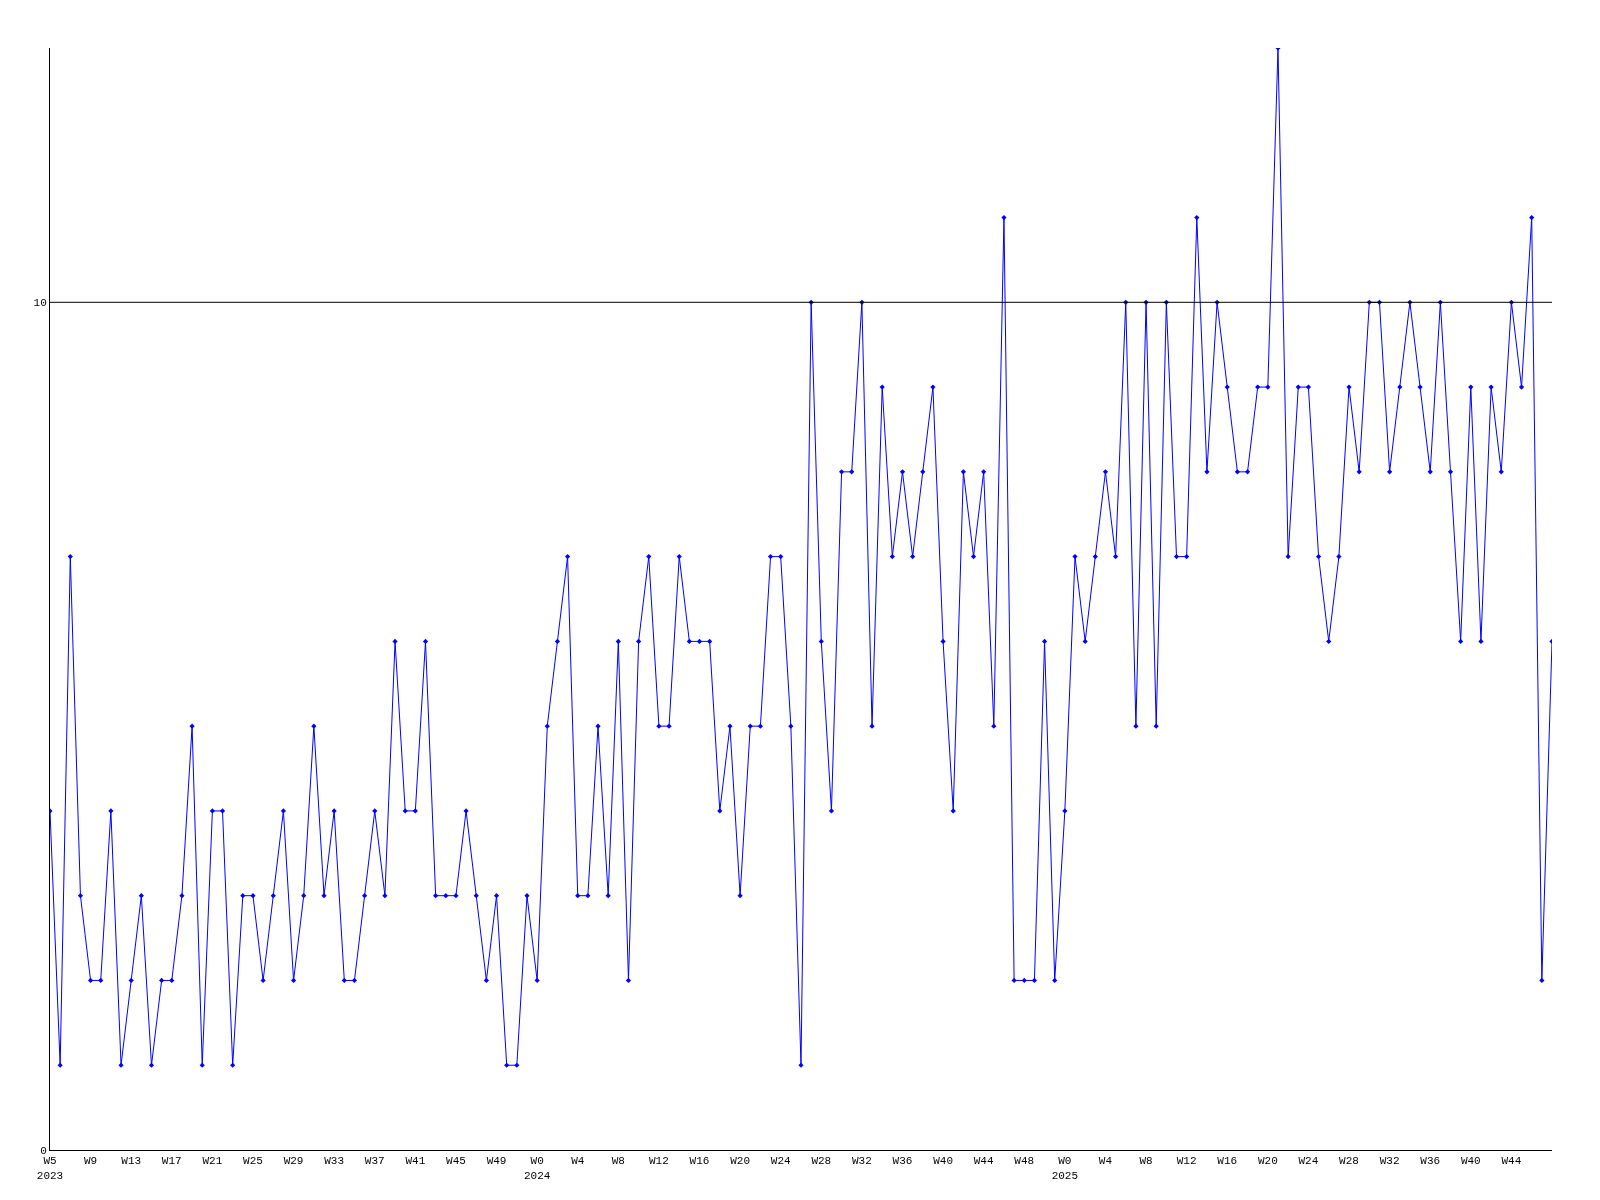 Image resolution: width=1600 pixels, height=1200 pixels. I want to click on y-tick-label: 10, so click(40, 303).